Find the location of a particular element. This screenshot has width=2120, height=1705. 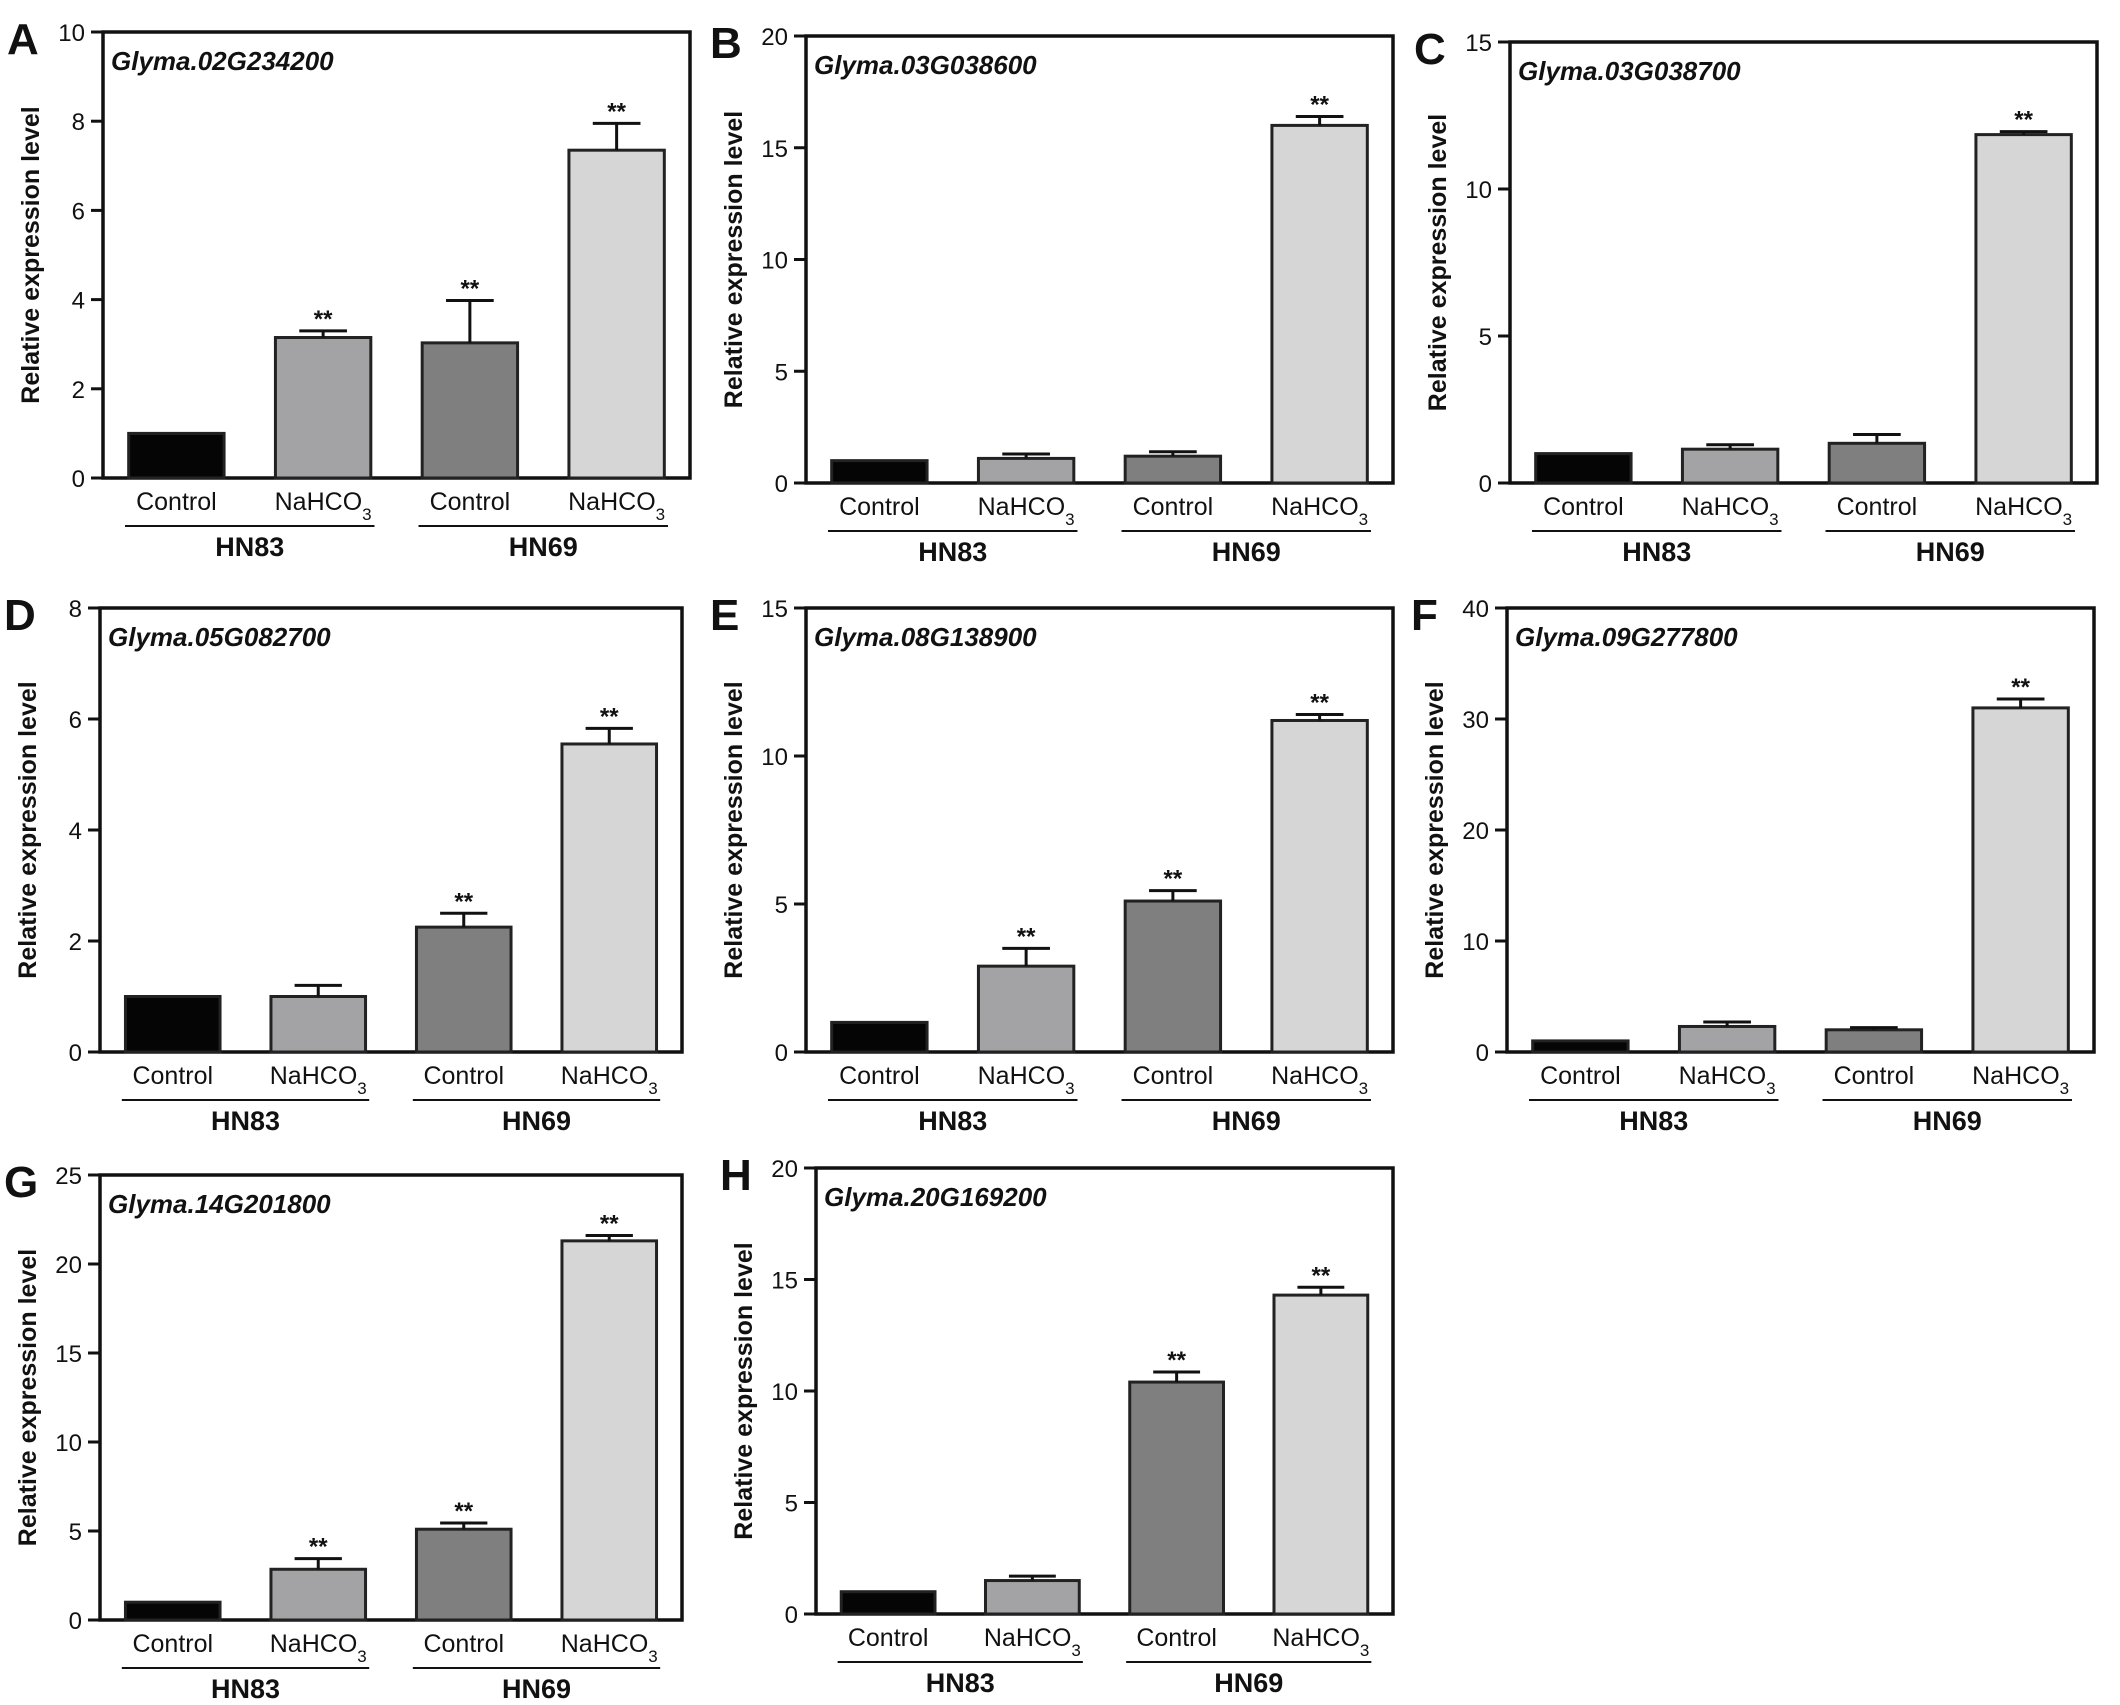

panel-label: H is located at coordinates (736, 1175).